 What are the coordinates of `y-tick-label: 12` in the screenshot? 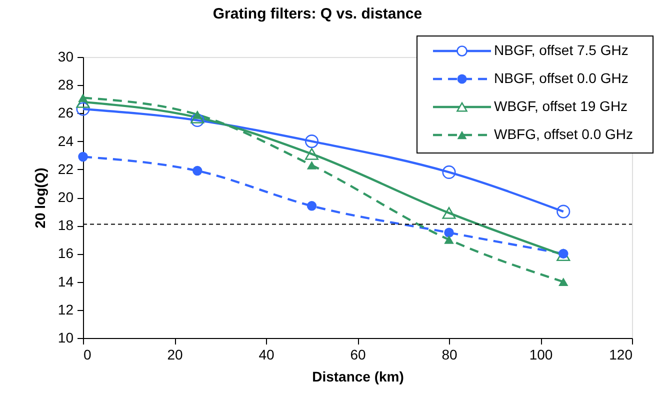 It's located at (66, 309).